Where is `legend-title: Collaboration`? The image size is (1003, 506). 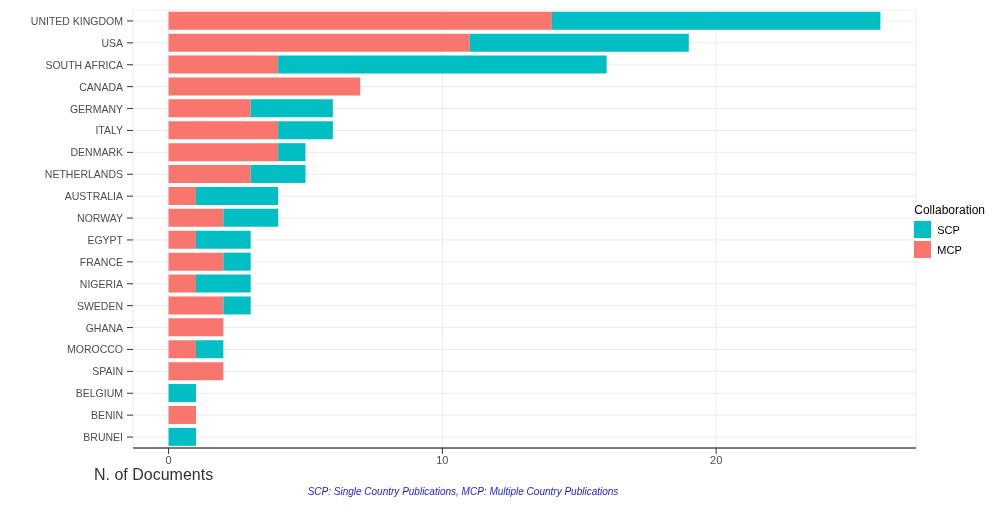 legend-title: Collaboration is located at coordinates (949, 210).